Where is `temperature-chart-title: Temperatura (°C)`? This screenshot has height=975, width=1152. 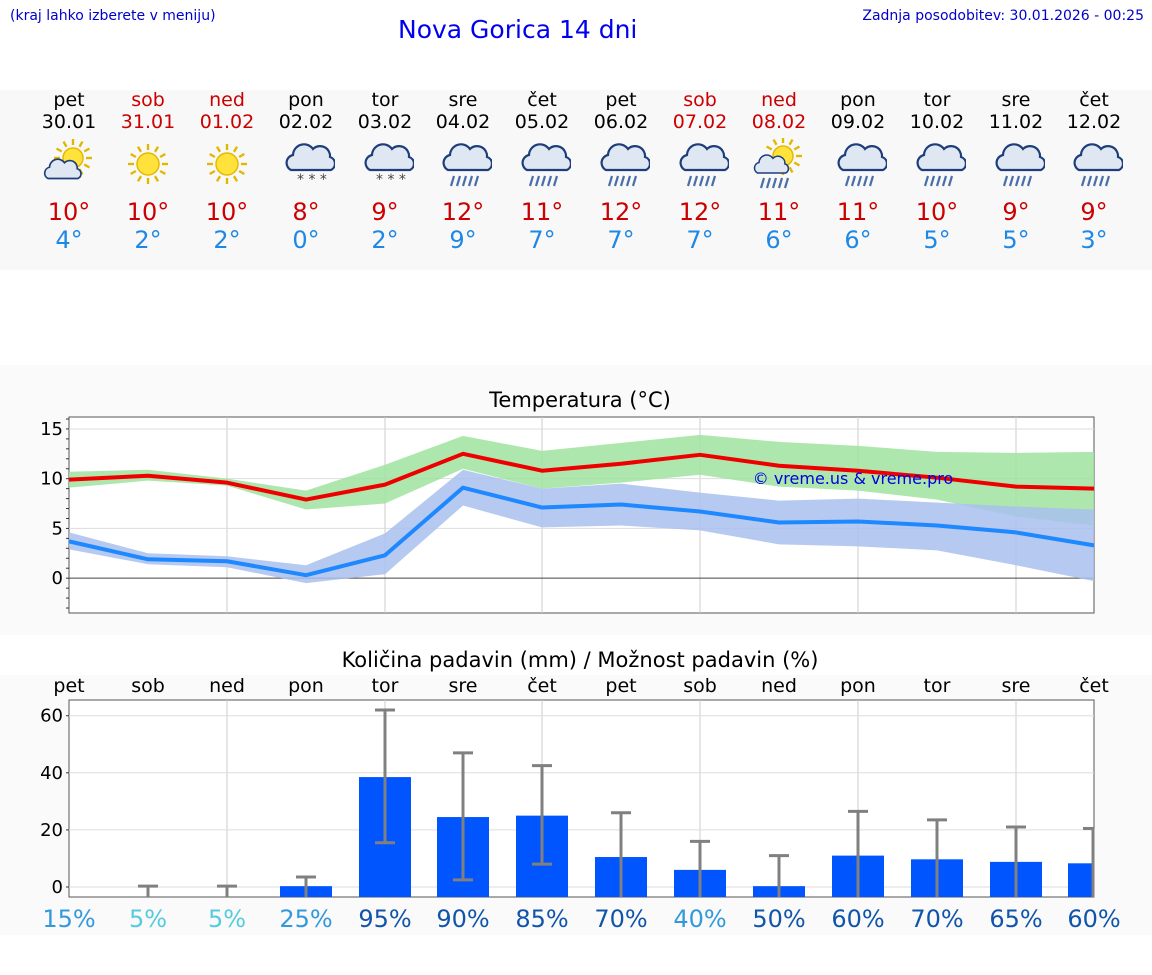 temperature-chart-title: Temperatura (°C) is located at coordinates (580, 400).